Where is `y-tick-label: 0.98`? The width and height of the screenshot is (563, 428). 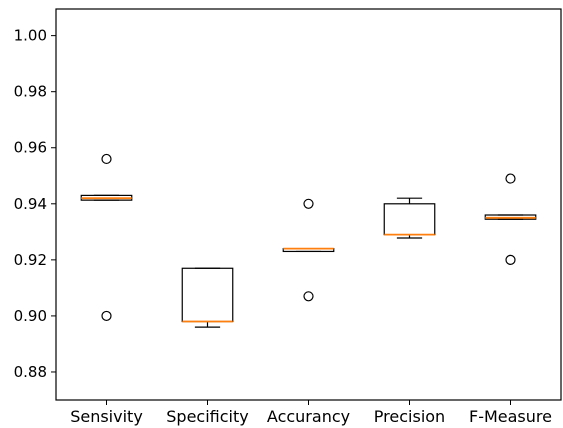 y-tick-label: 0.98 is located at coordinates (30, 92).